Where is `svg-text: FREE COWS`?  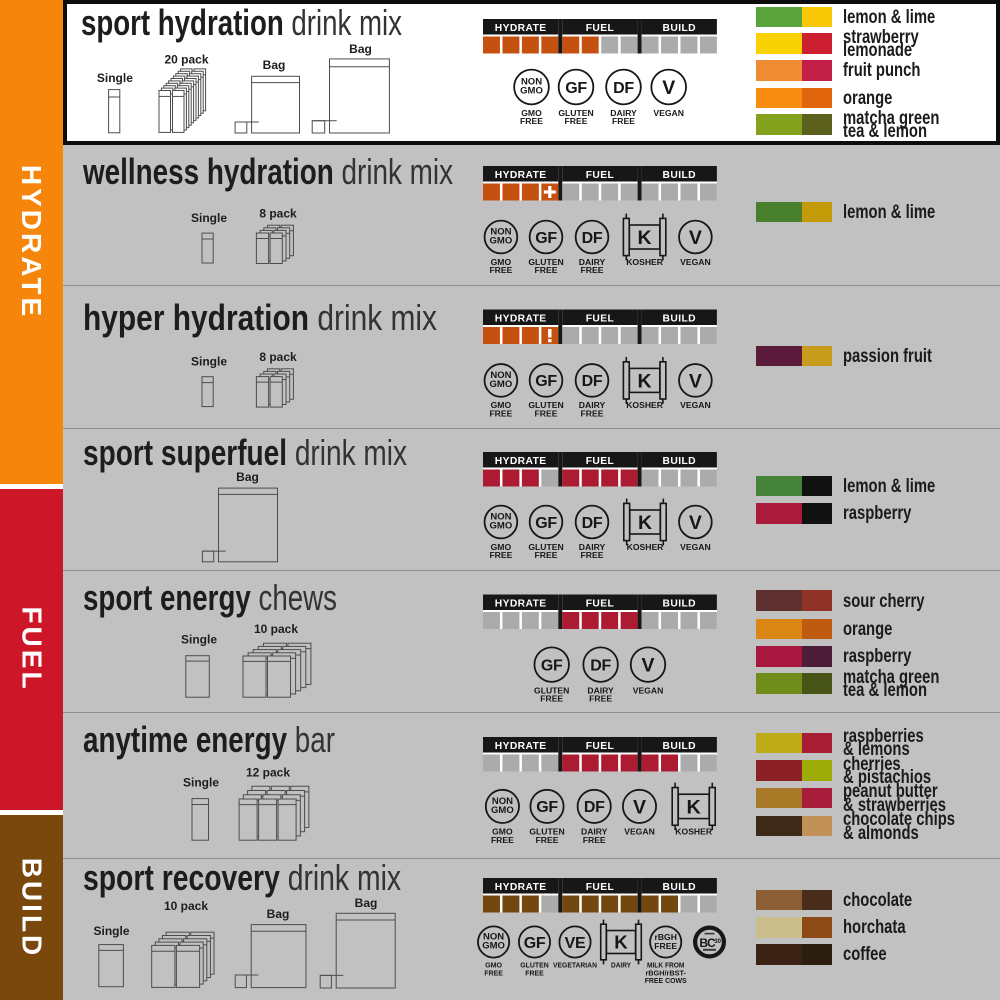 svg-text: FREE COWS is located at coordinates (666, 980).